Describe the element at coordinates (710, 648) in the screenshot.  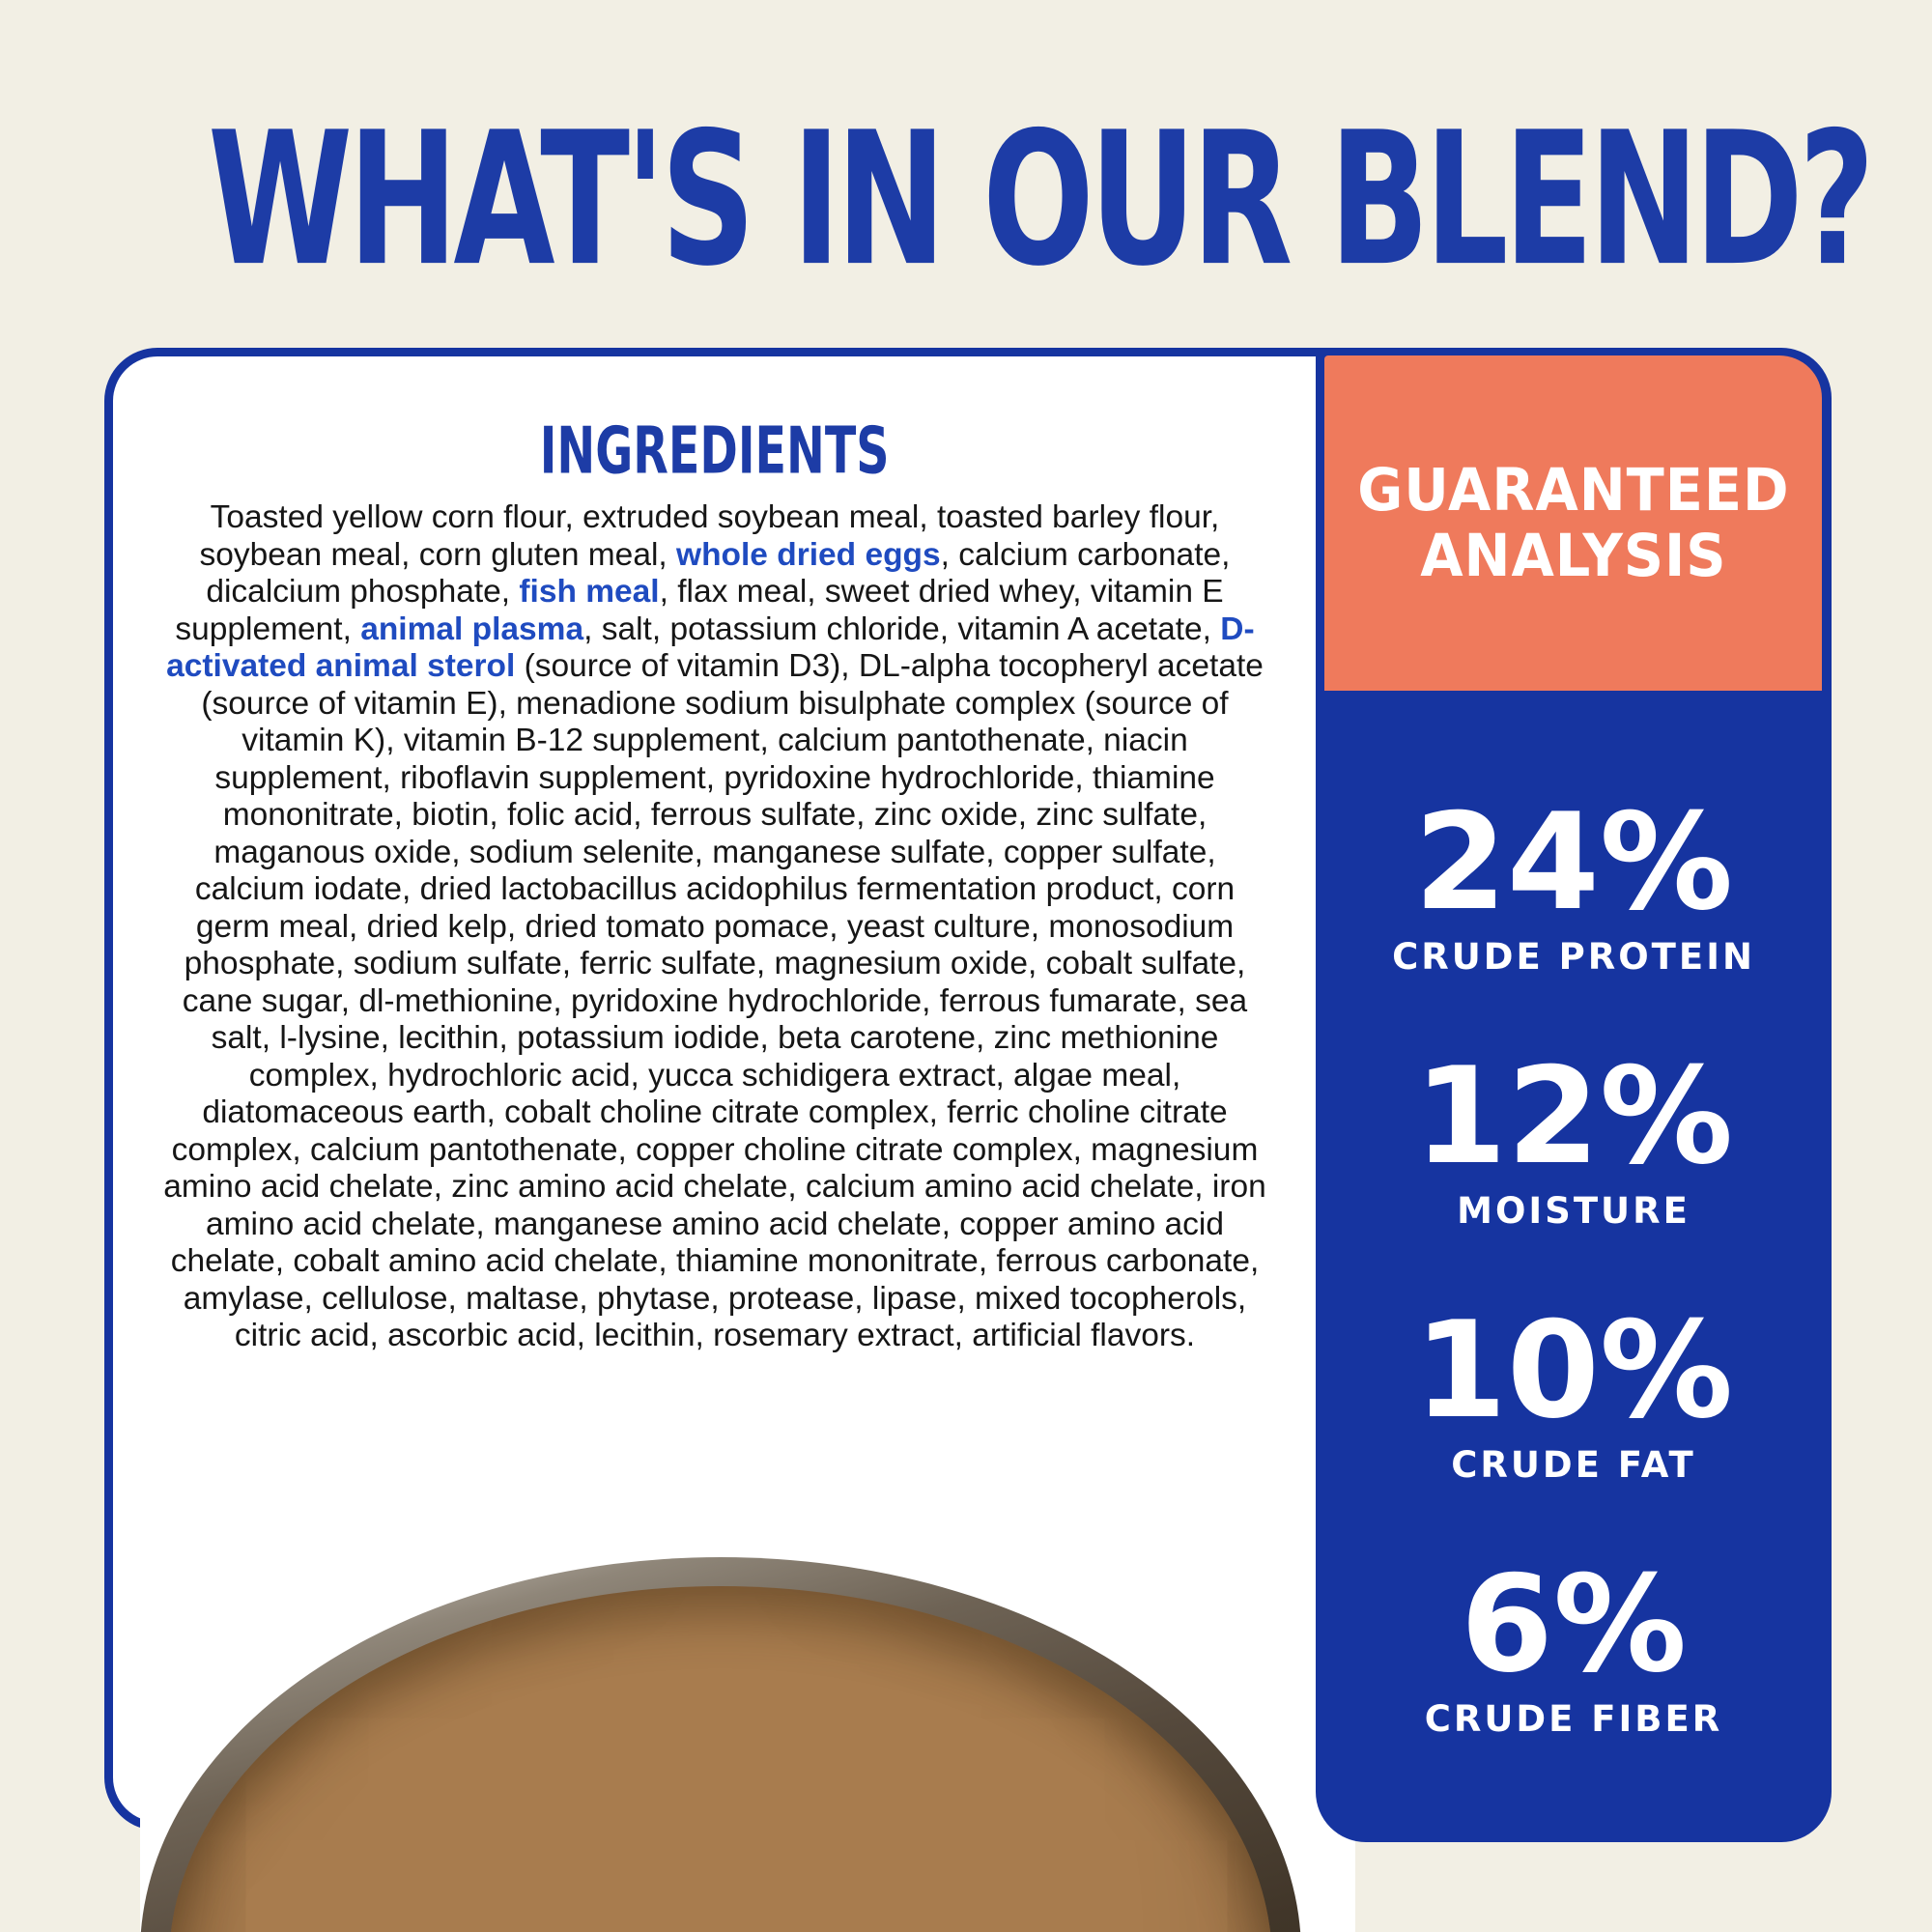
I see `ingredient-highlight: D-activated animal sterol` at that location.